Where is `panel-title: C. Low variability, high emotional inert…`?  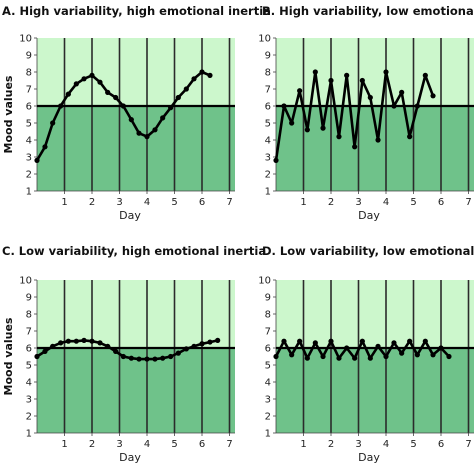
panel-title: C. Low variability, high emotional inert… is located at coordinates (134, 251).